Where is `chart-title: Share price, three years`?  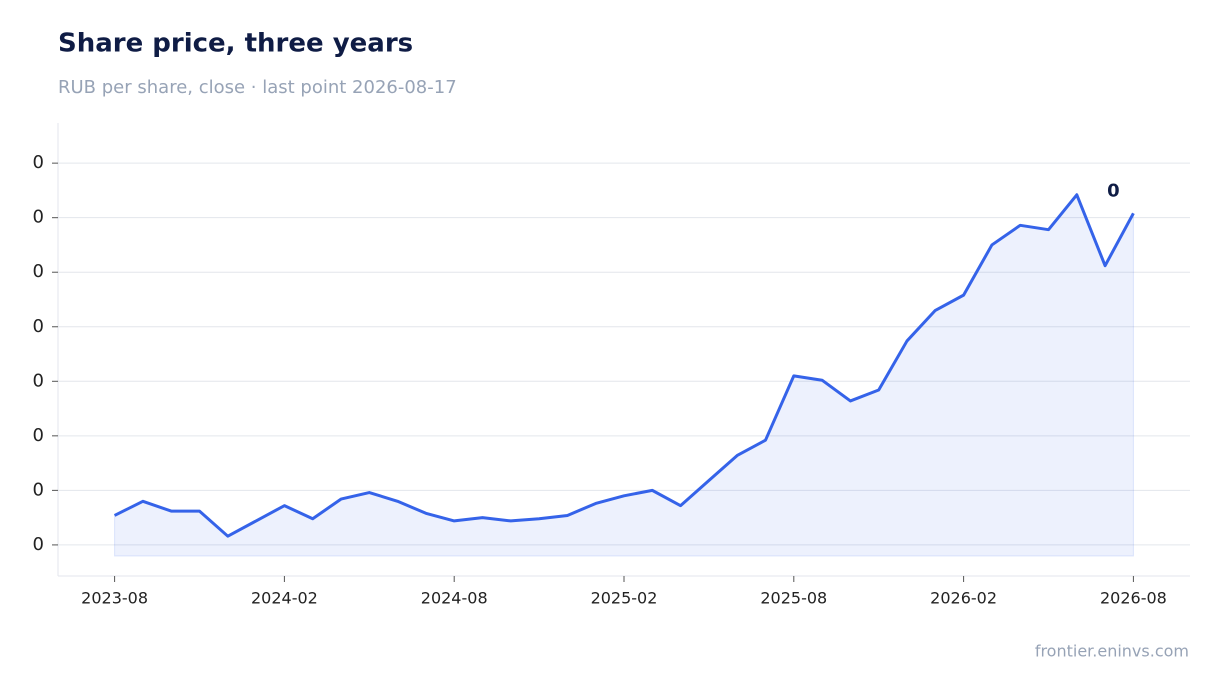
chart-title: Share price, three years is located at coordinates (235, 44).